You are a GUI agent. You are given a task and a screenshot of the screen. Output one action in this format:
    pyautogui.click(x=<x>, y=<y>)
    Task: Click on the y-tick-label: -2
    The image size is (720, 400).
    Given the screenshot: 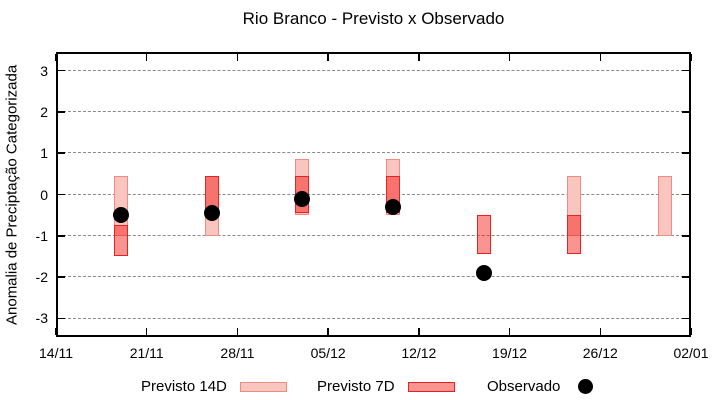 What is the action you would take?
    pyautogui.click(x=41, y=277)
    